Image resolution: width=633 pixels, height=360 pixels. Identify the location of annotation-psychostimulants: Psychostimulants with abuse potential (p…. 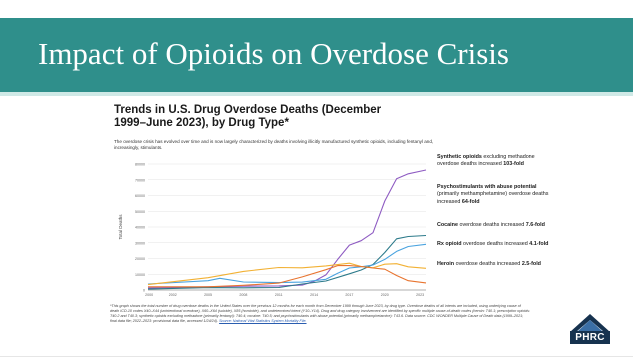
(497, 195).